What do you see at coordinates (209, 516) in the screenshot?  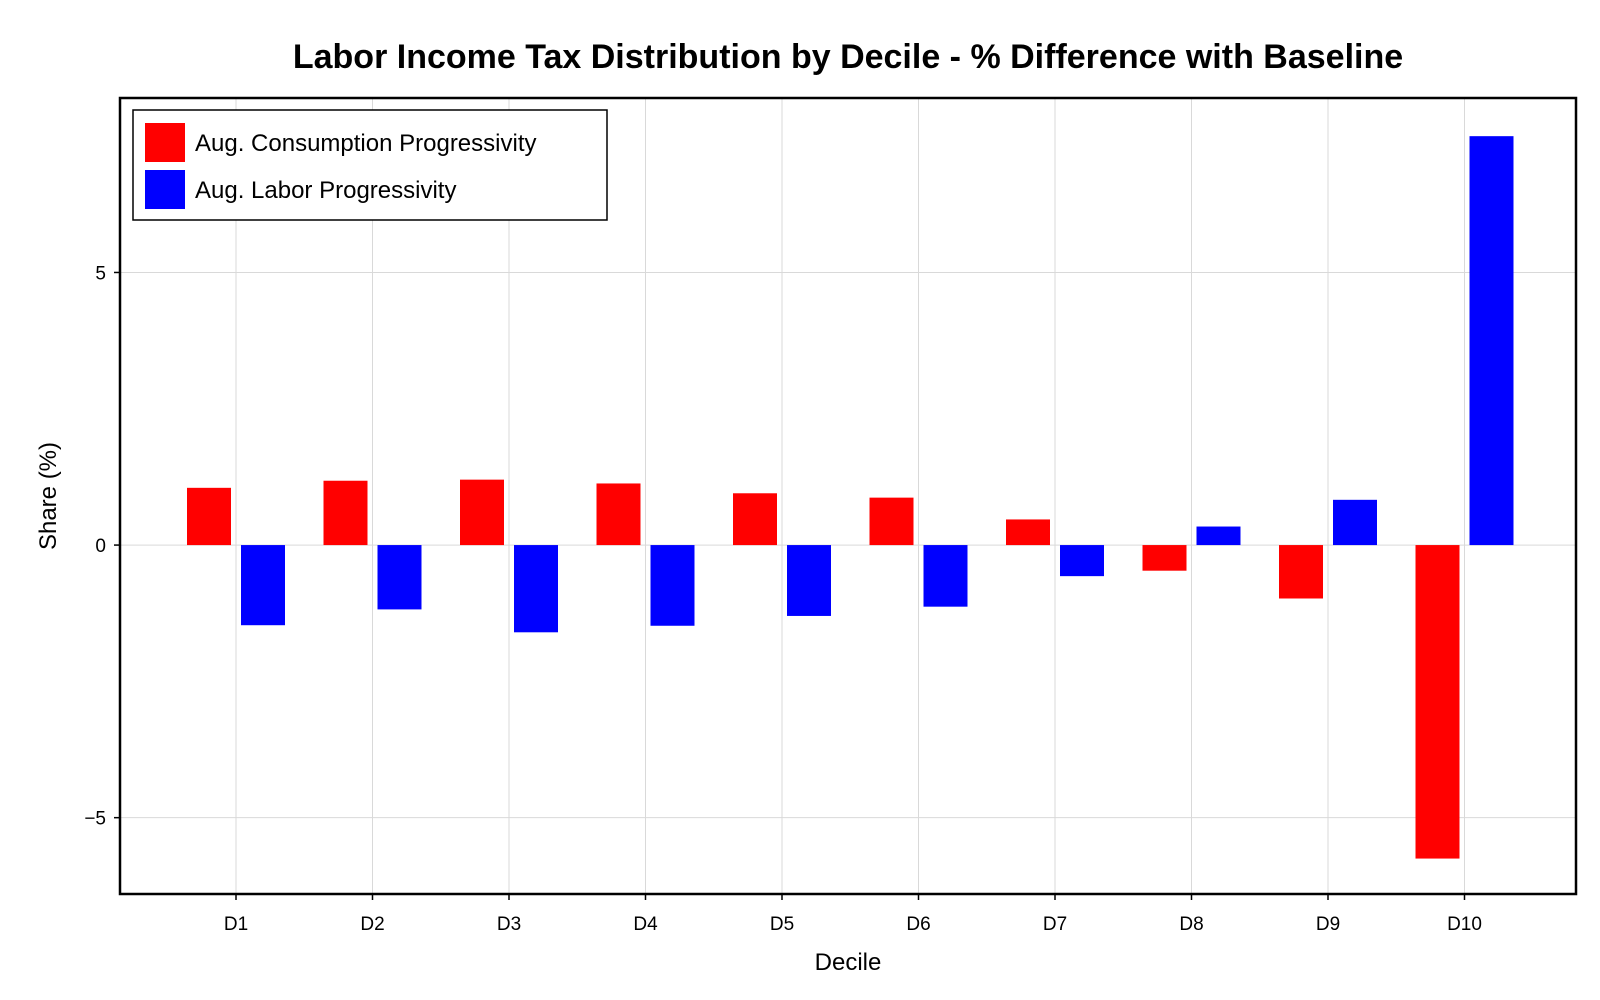 I see `bar-consumption-d1` at bounding box center [209, 516].